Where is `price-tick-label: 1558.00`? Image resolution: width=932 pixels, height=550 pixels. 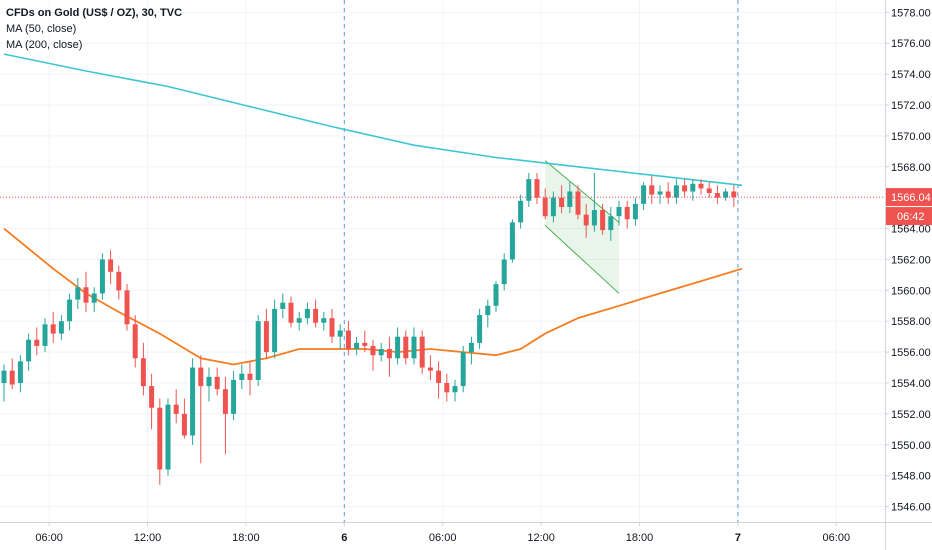
price-tick-label: 1558.00 is located at coordinates (911, 322).